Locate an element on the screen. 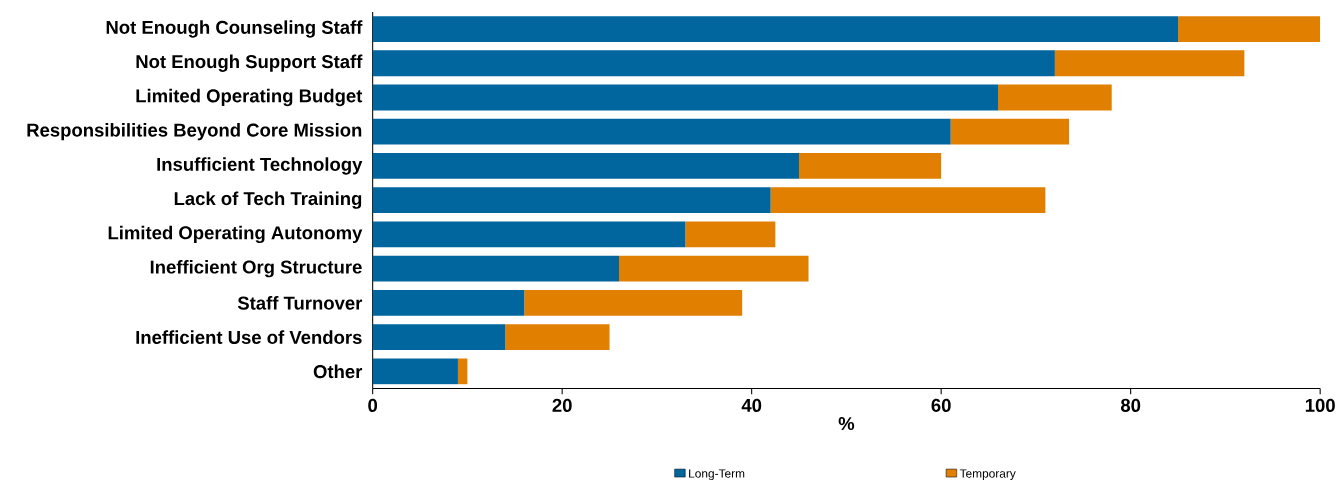  x-tick-label: 20 is located at coordinates (562, 405).